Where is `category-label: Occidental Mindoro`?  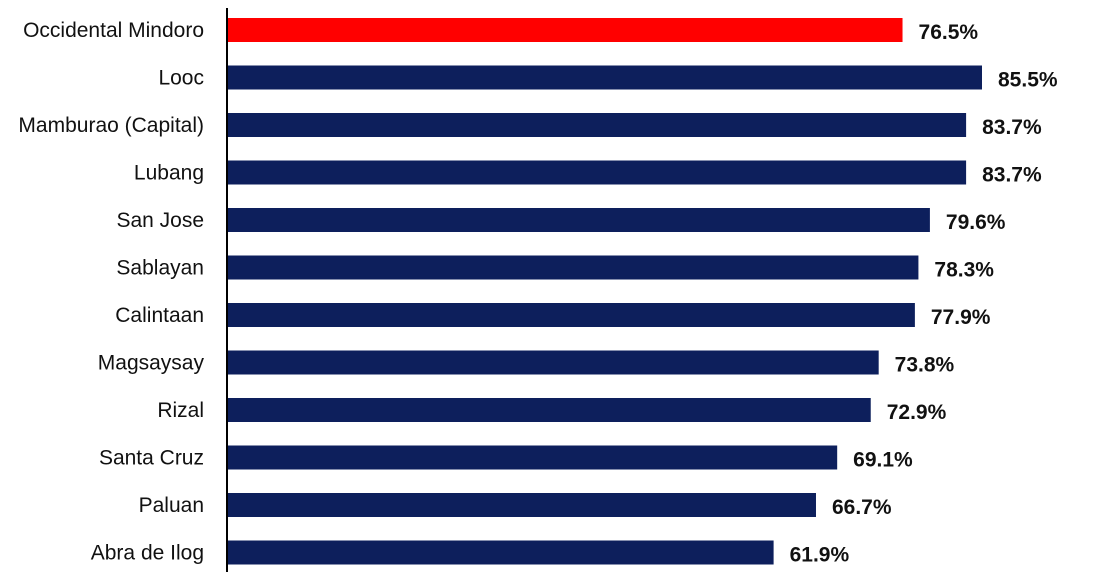 category-label: Occidental Mindoro is located at coordinates (113, 30).